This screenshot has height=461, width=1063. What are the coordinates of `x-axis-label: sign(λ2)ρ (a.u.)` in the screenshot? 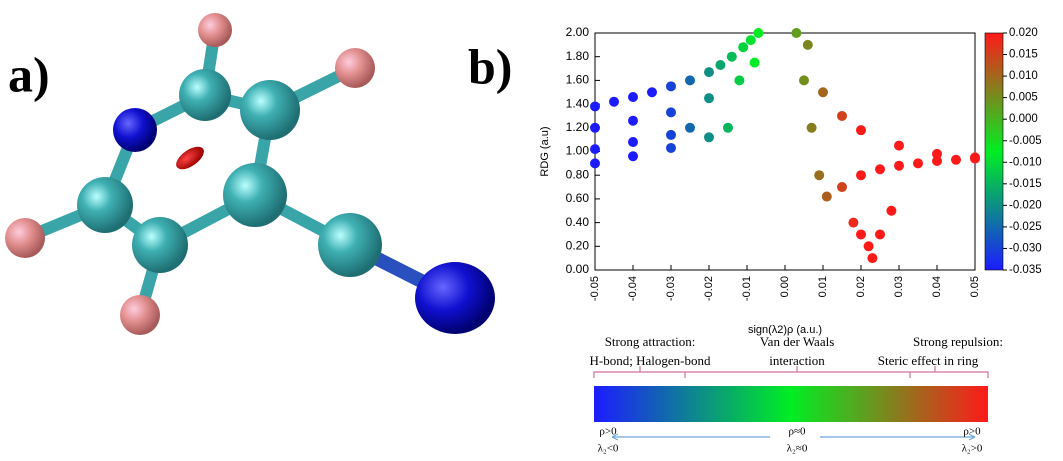 It's located at (785, 330).